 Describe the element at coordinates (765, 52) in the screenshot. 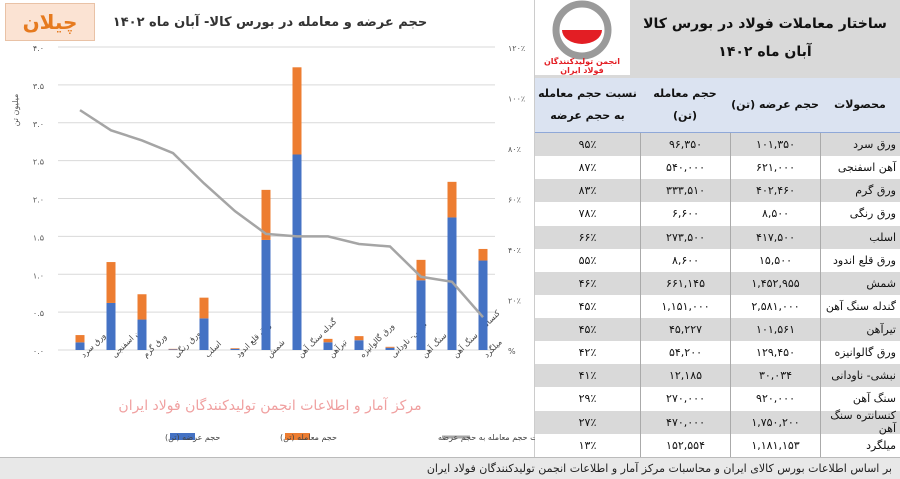

I see `table-subtitle: آبان ماه ۱۴۰۲` at that location.